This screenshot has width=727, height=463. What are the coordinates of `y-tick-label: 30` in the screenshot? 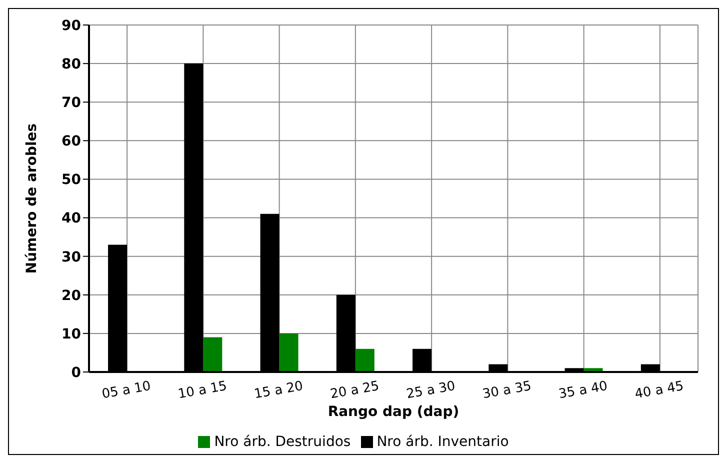 It's located at (72, 257).